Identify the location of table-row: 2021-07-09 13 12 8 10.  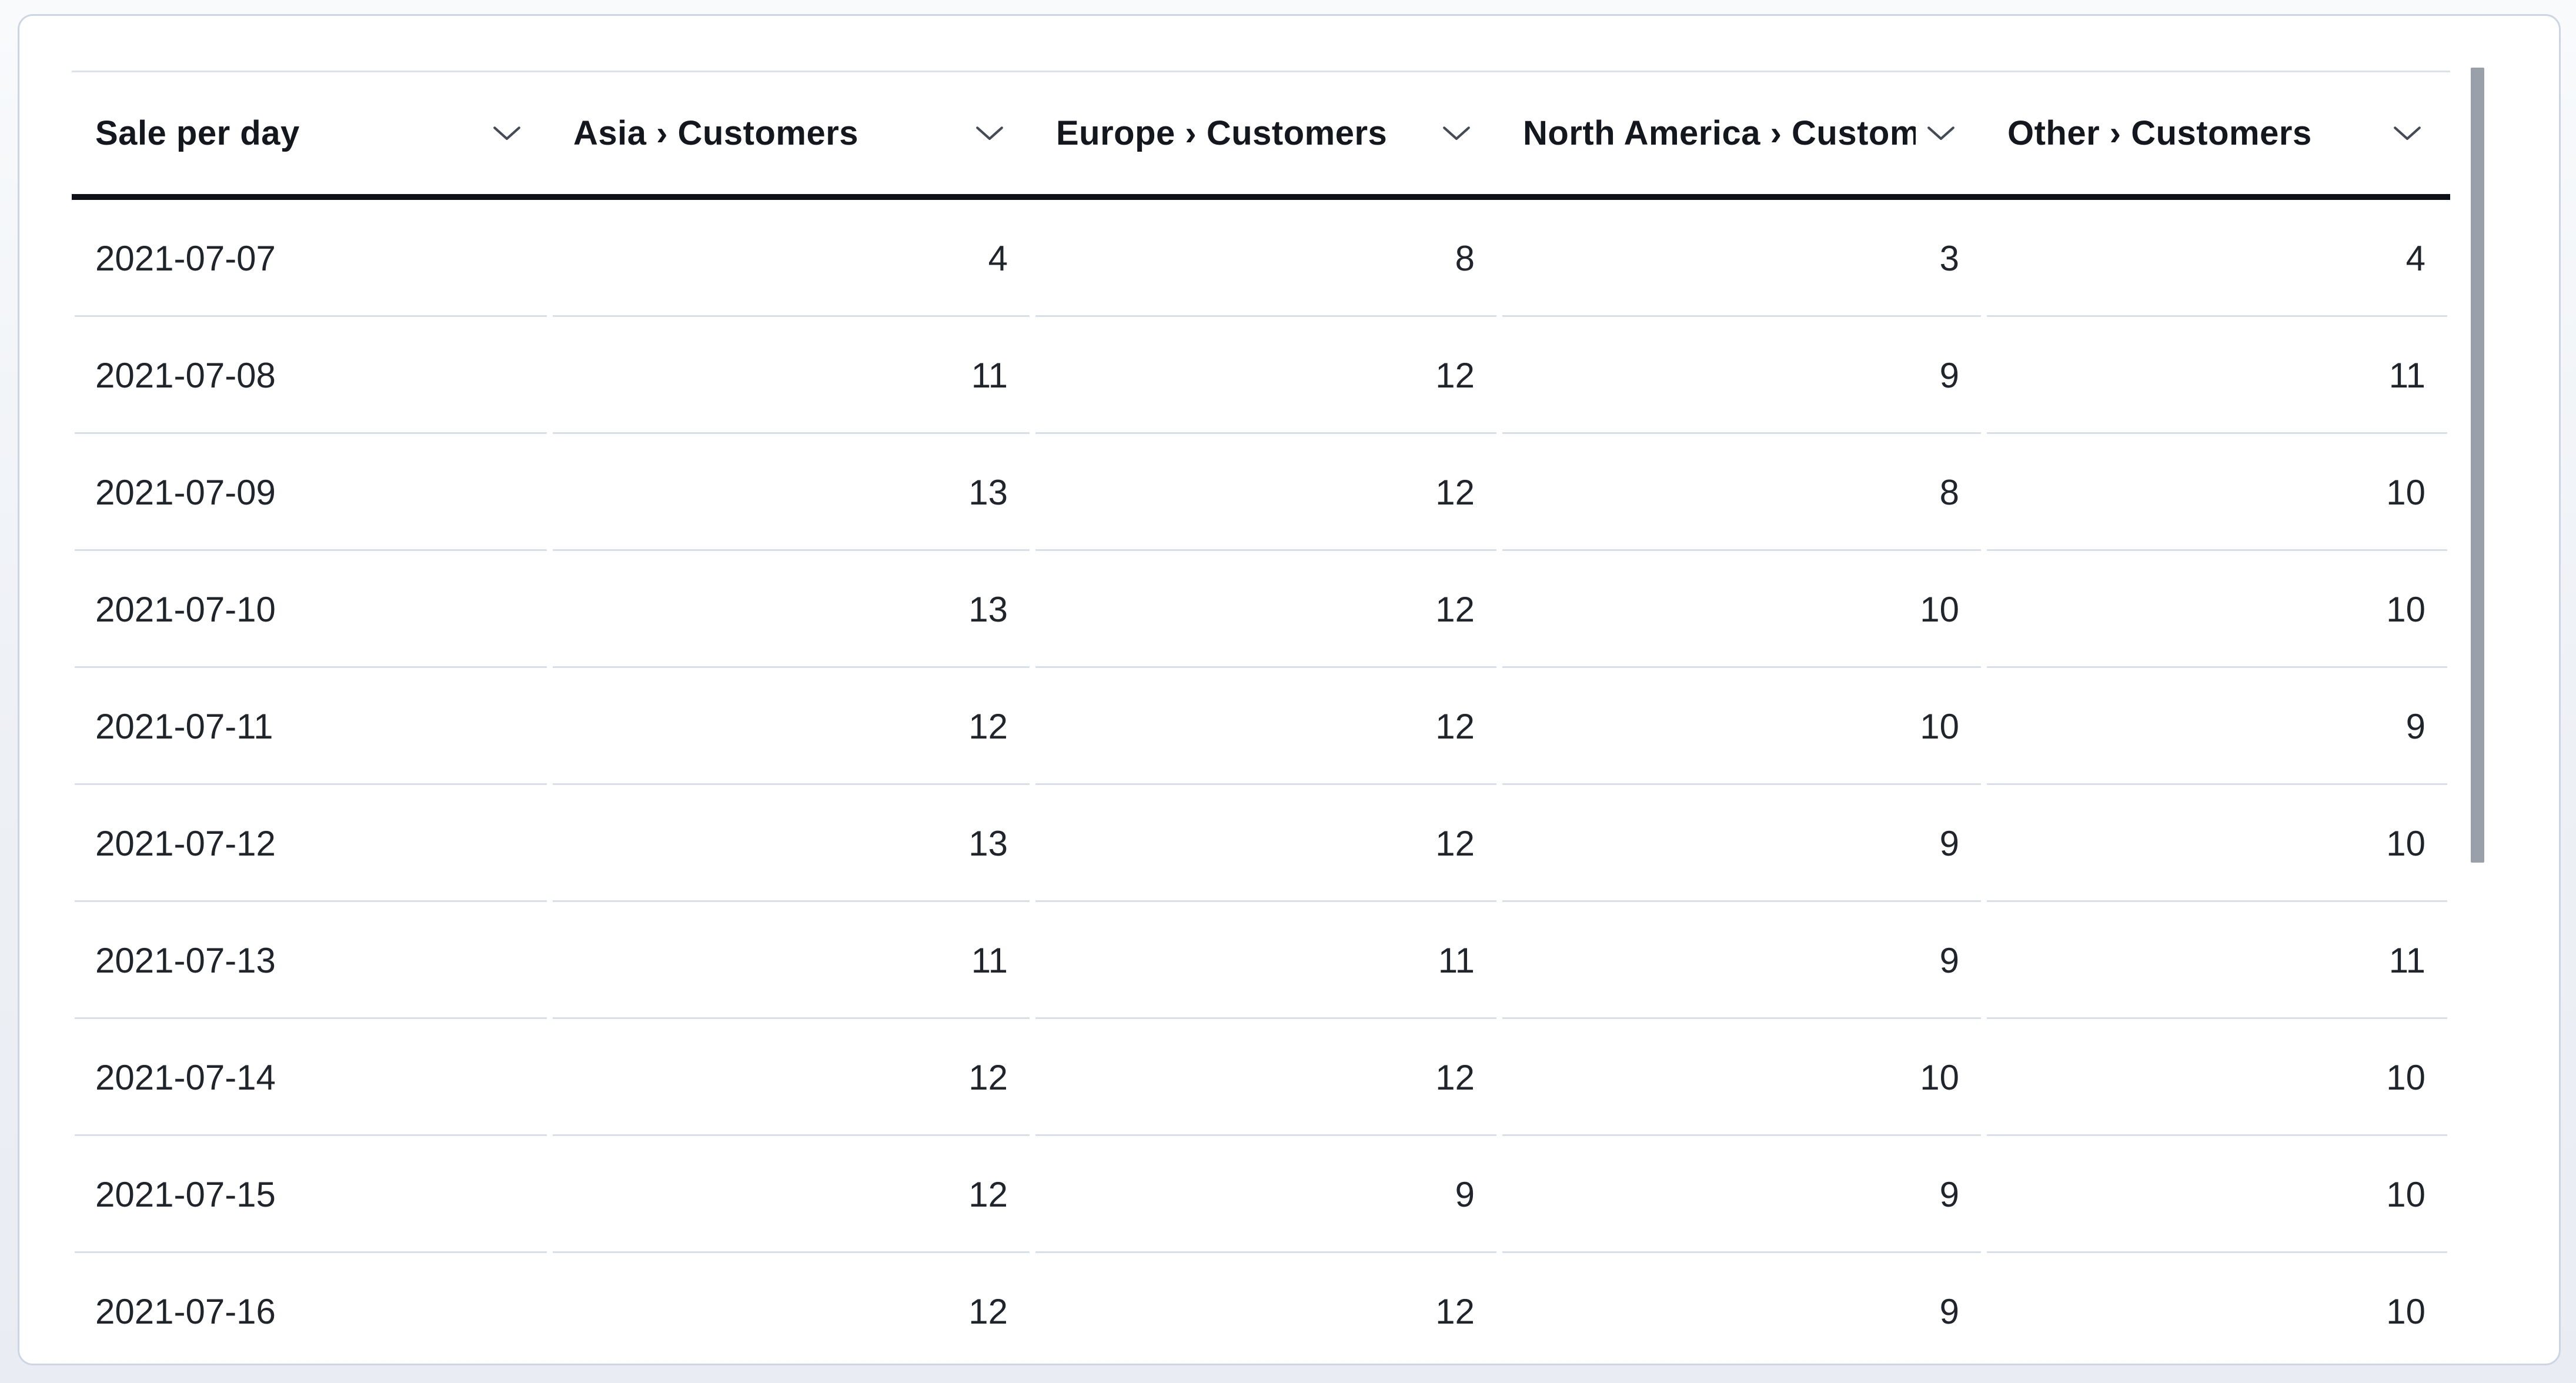
(1261, 492).